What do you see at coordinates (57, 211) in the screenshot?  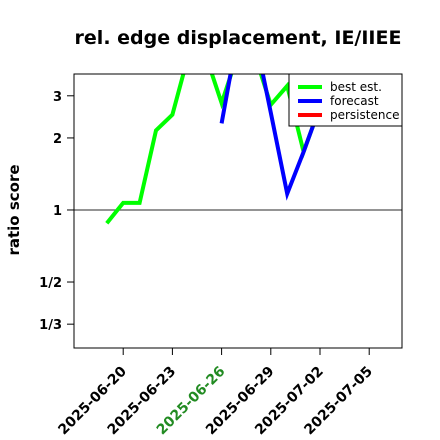 I see `y-tick-label: 1` at bounding box center [57, 211].